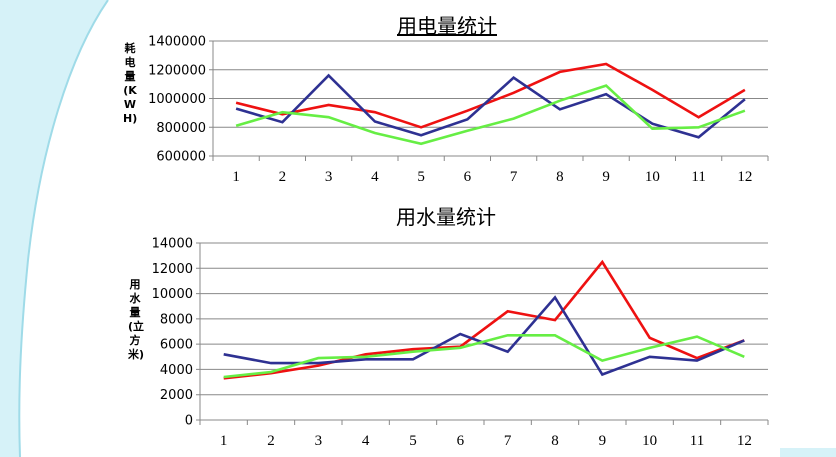 This screenshot has width=836, height=457. I want to click on water-x-tick-label: 1, so click(224, 441).